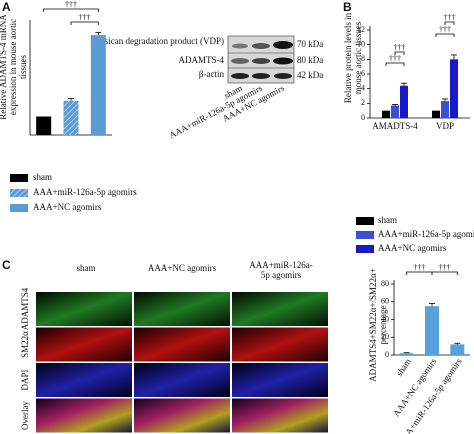 The width and height of the screenshot is (474, 434). I want to click on blot-size: 80 kDa, so click(310, 60).